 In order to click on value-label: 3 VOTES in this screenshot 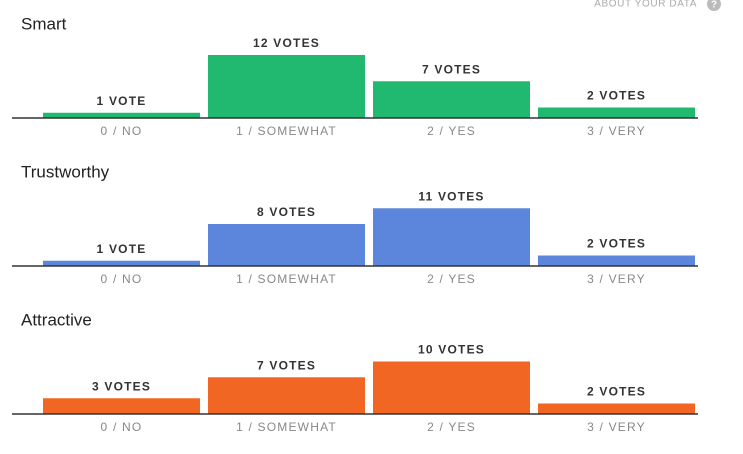, I will do `click(121, 386)`.